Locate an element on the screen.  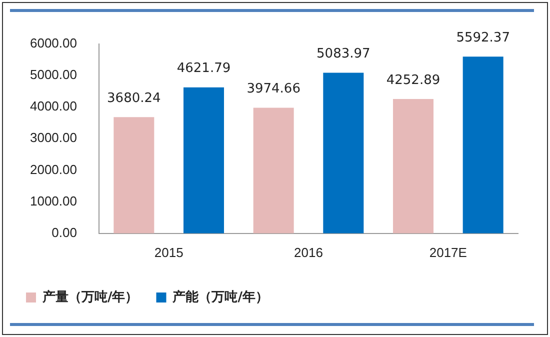
x-tick-label: 2017E is located at coordinates (448, 252).